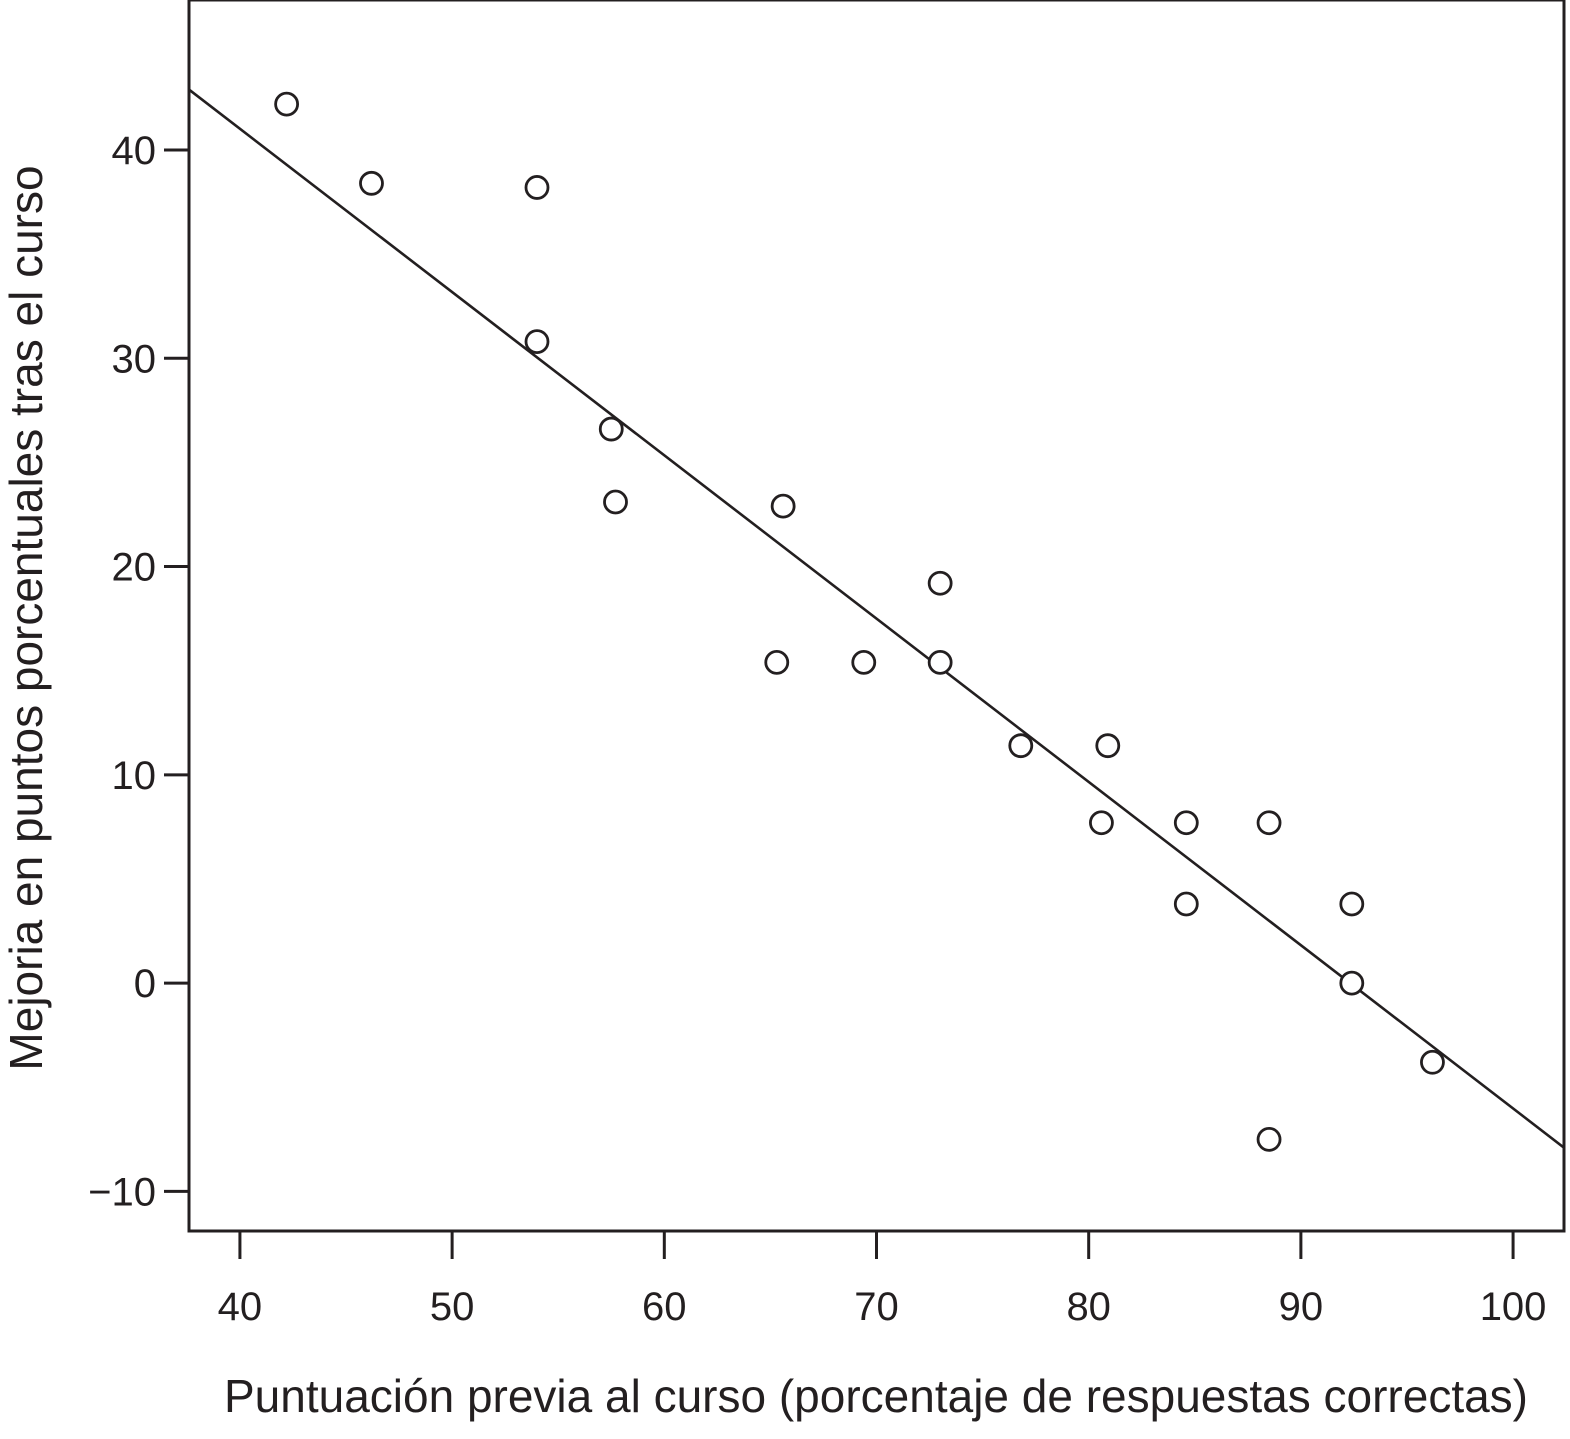  Describe the element at coordinates (1301, 1307) in the screenshot. I see `x-tick-label: 90` at that location.